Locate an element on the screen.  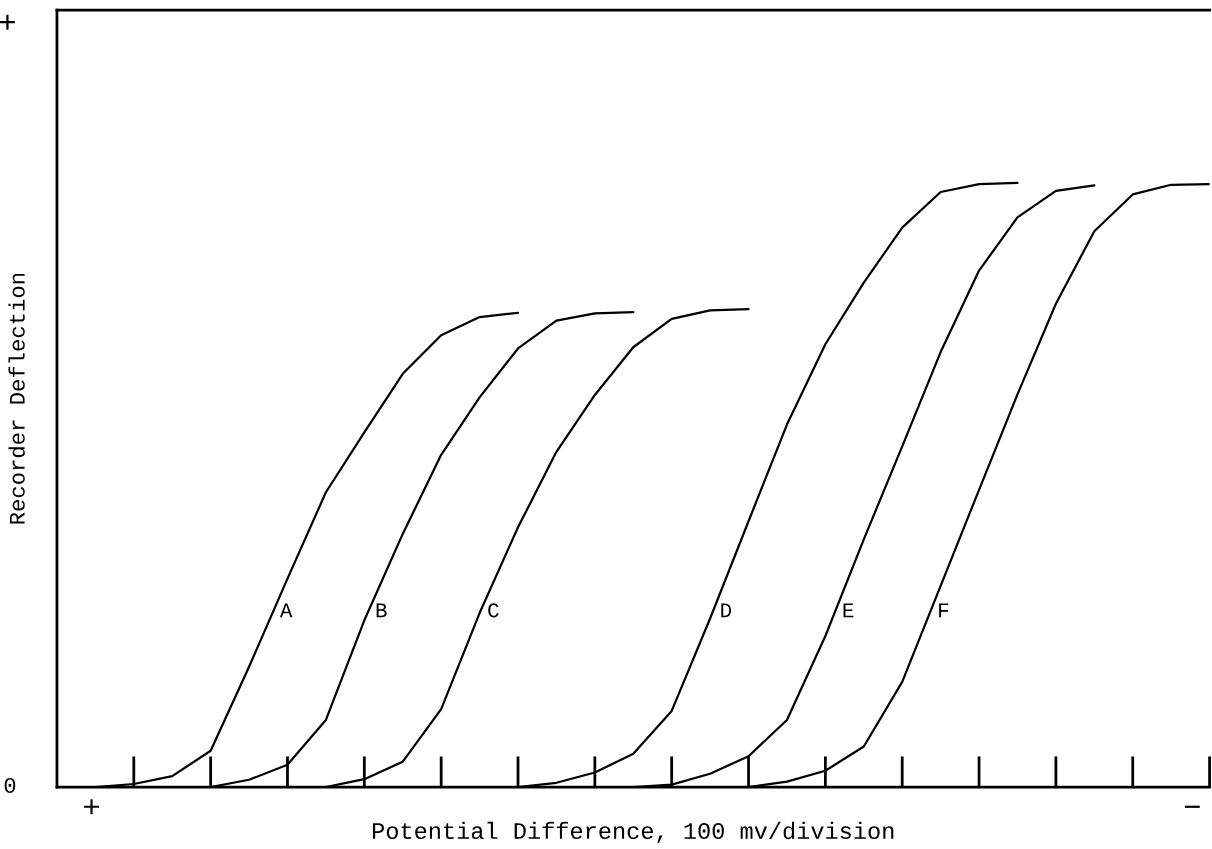
series-label: E is located at coordinates (848, 610).